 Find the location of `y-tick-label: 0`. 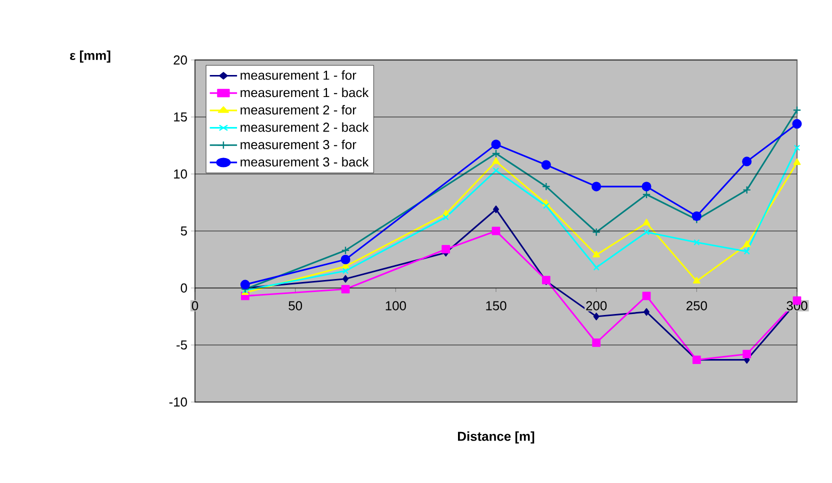

y-tick-label: 0 is located at coordinates (183, 288).